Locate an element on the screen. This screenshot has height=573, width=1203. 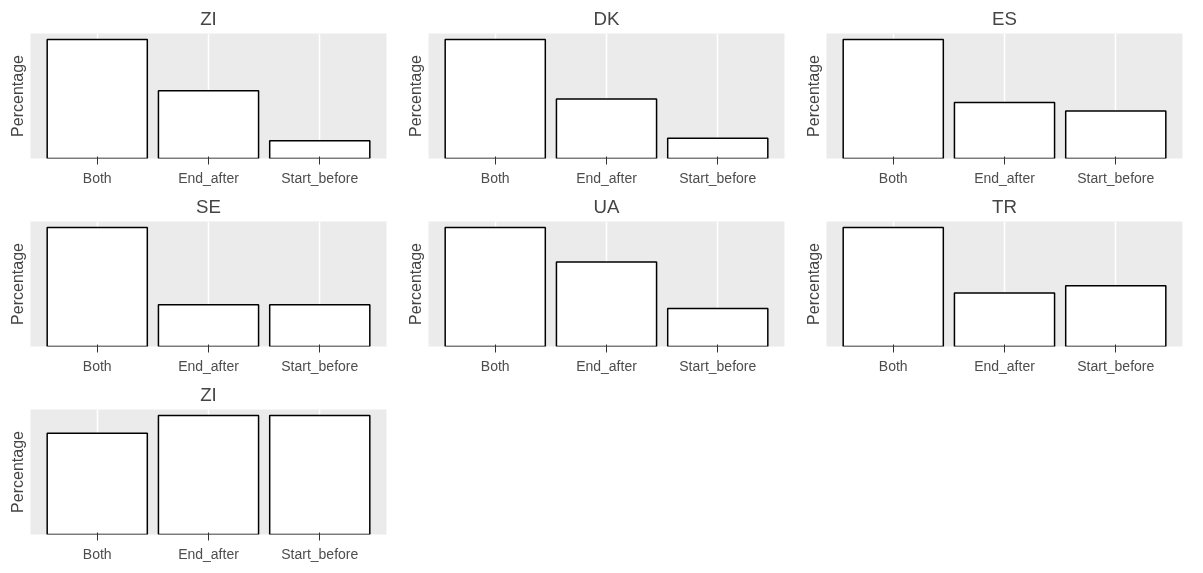
chart-title: SE is located at coordinates (208, 206).